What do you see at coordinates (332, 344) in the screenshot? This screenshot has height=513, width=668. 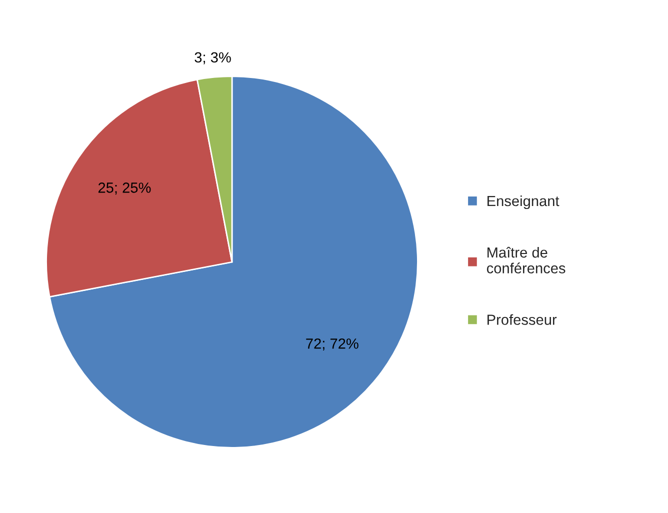 I see `data-label: 72; 72%` at bounding box center [332, 344].